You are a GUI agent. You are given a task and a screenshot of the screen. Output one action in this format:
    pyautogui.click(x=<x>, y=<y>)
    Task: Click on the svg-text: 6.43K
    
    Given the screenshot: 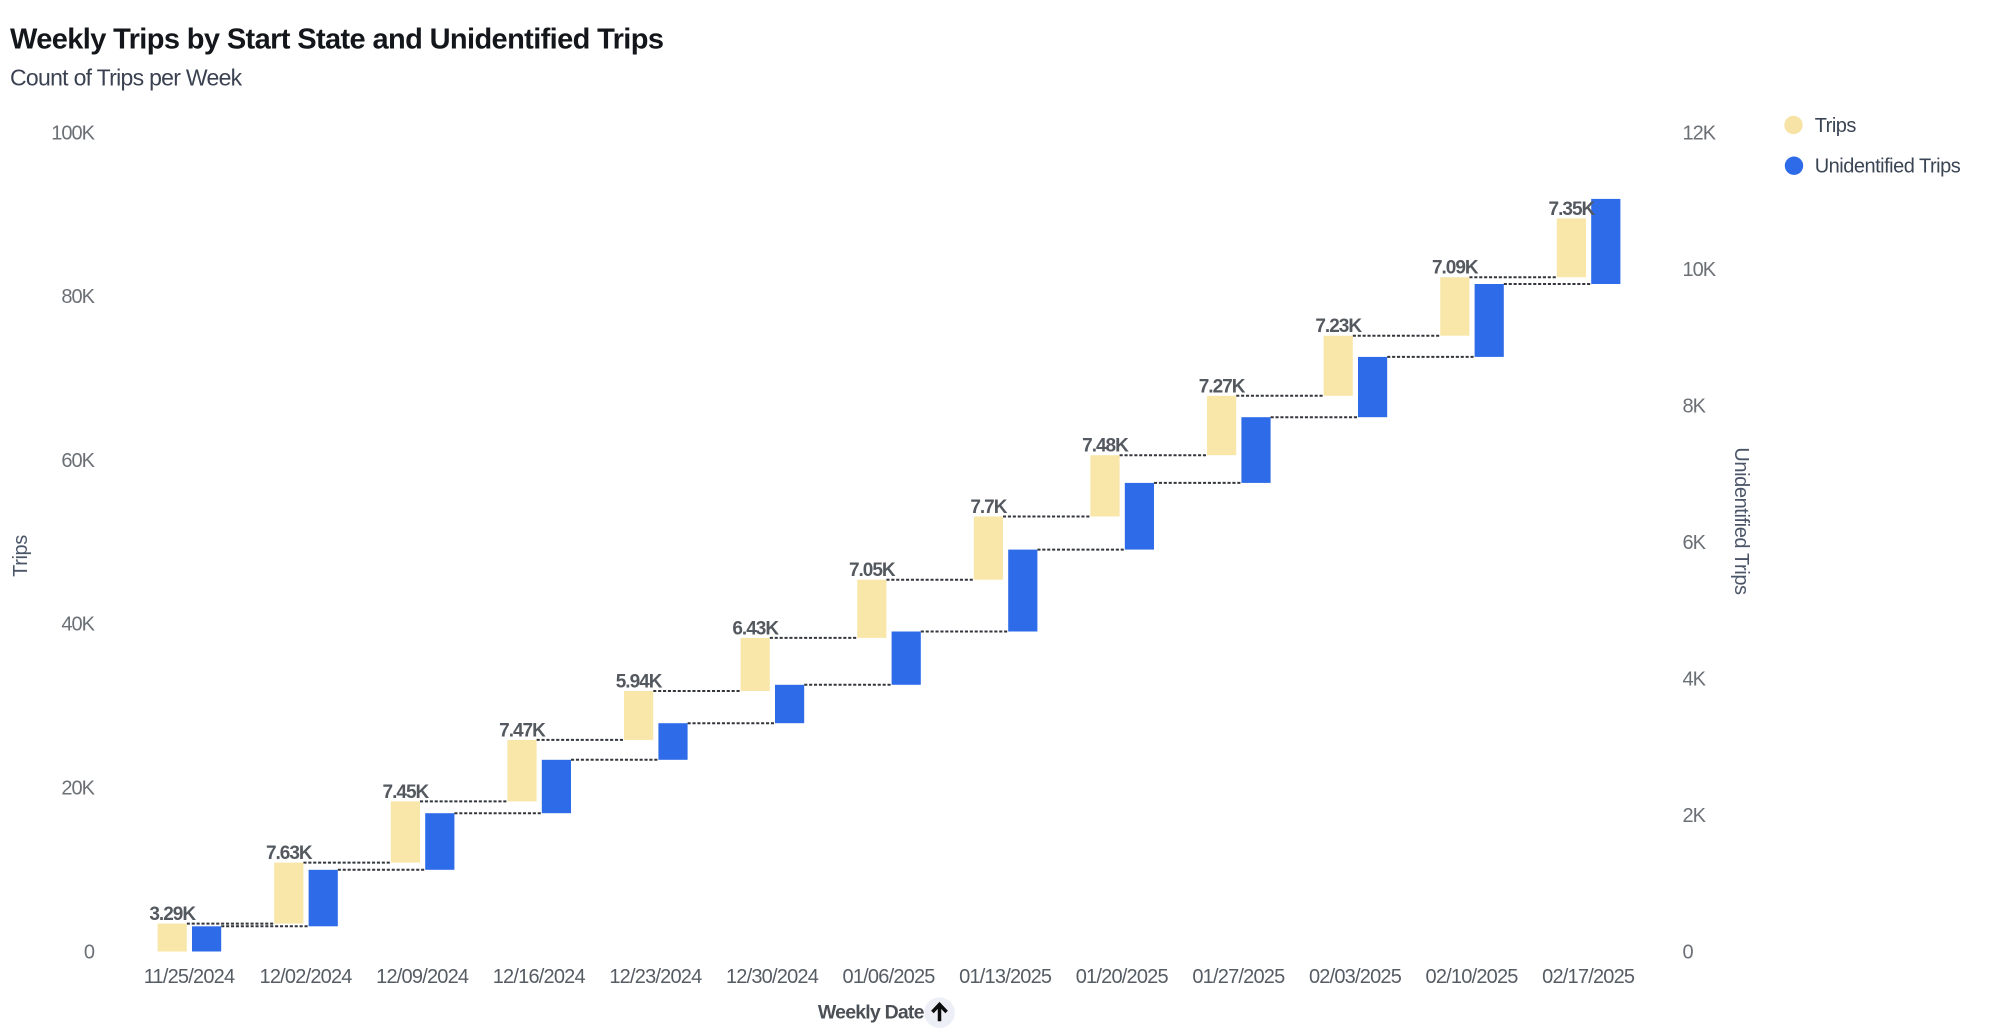 What is the action you would take?
    pyautogui.click(x=755, y=628)
    